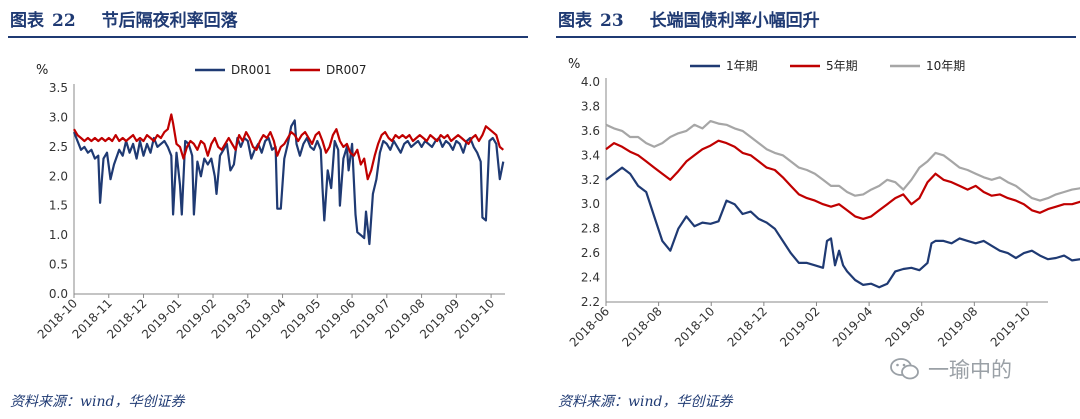  I want to click on watermark-text: 一瑜中的, so click(970, 370).